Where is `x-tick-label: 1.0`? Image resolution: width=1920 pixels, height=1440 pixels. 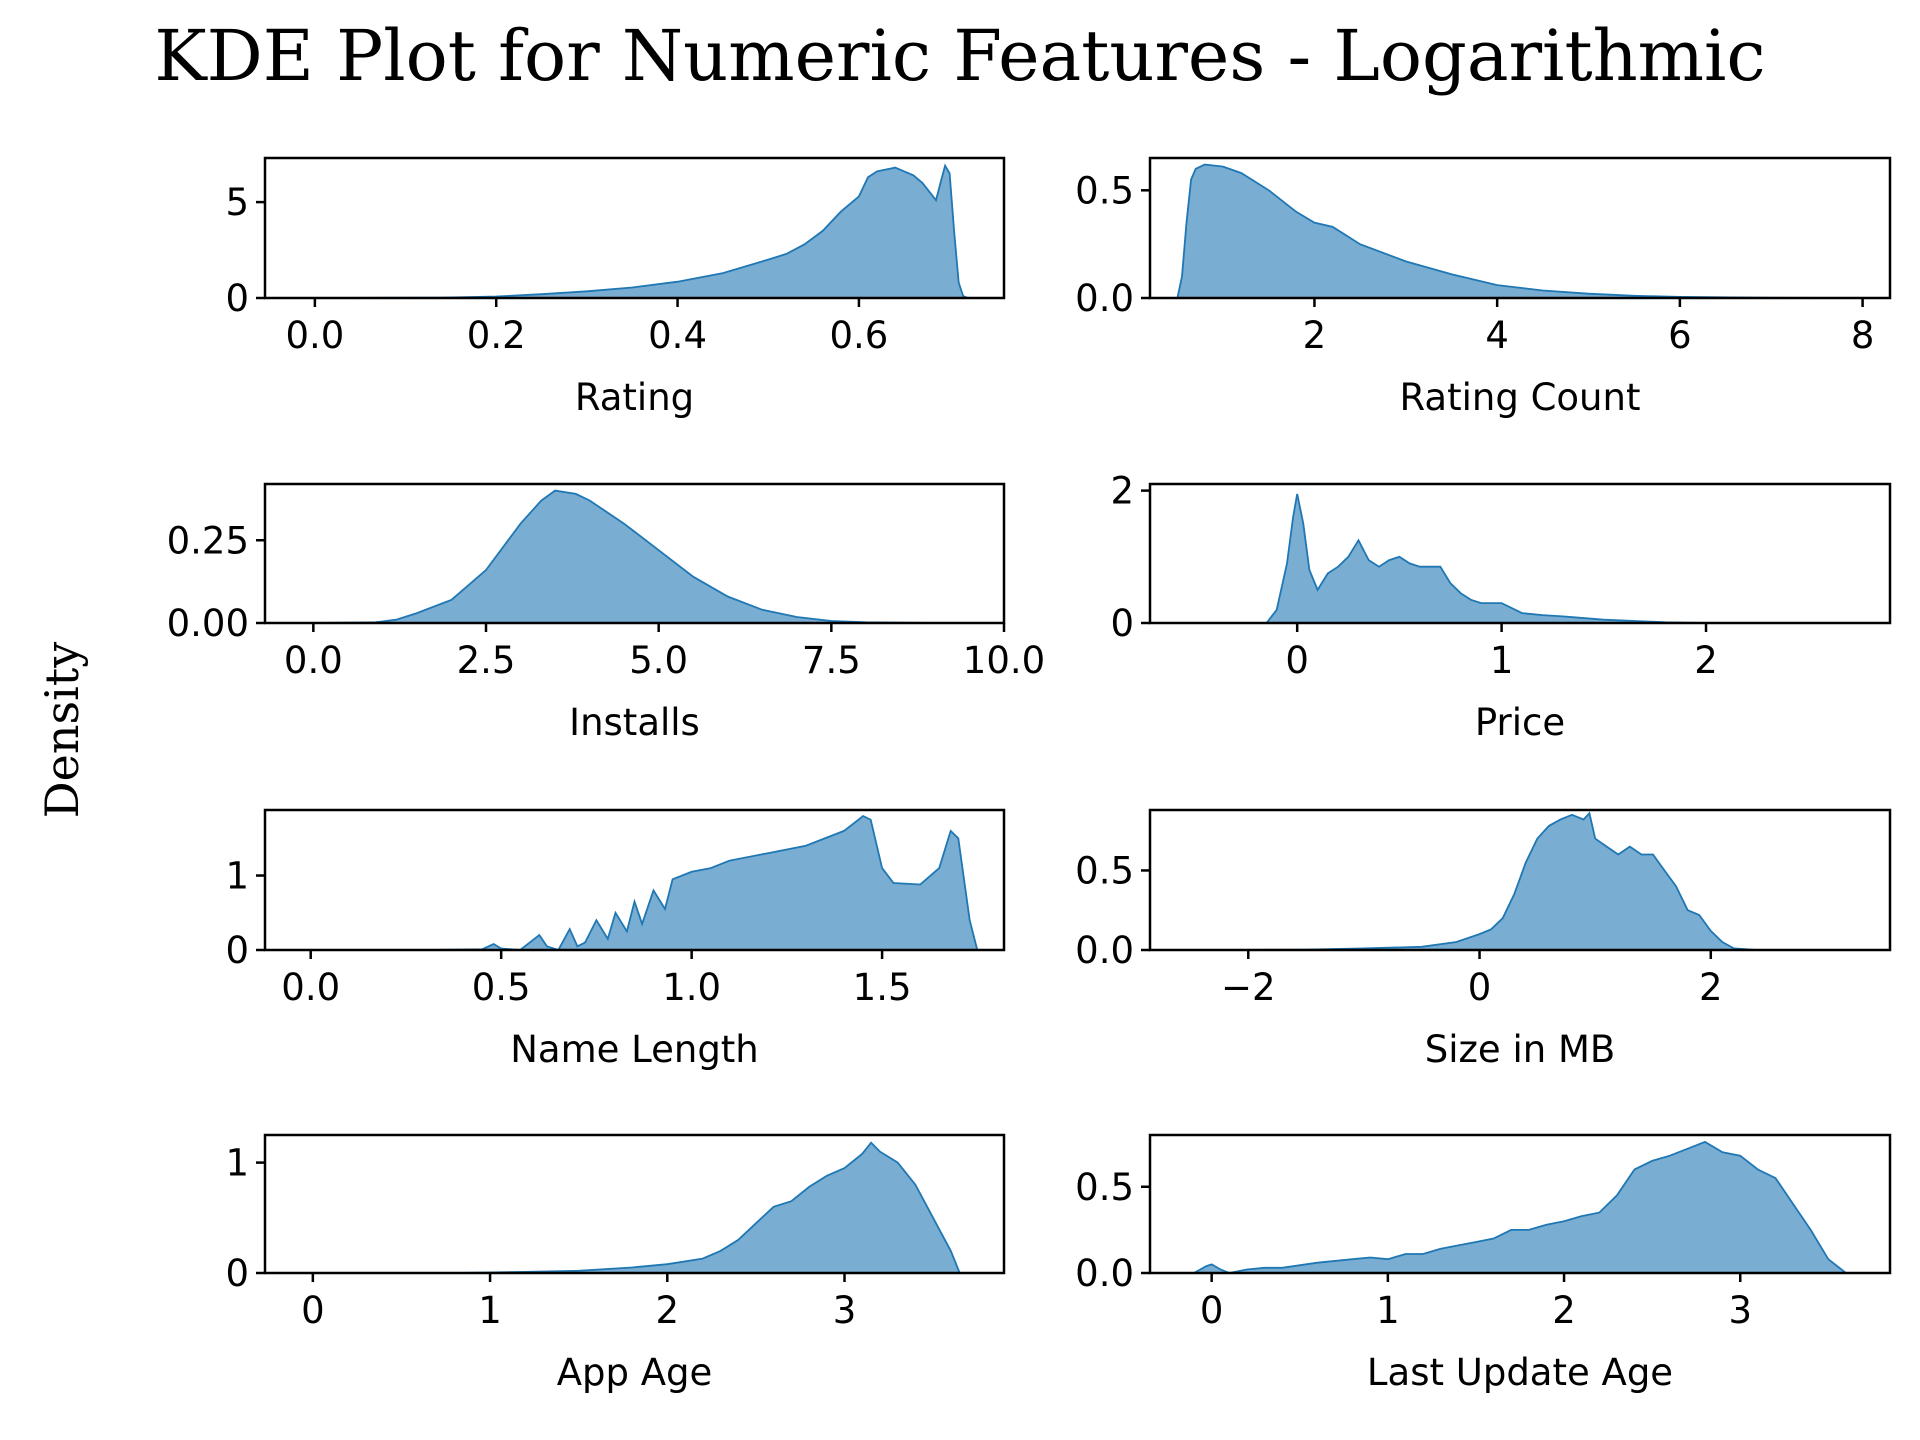 x-tick-label: 1.0 is located at coordinates (691, 987).